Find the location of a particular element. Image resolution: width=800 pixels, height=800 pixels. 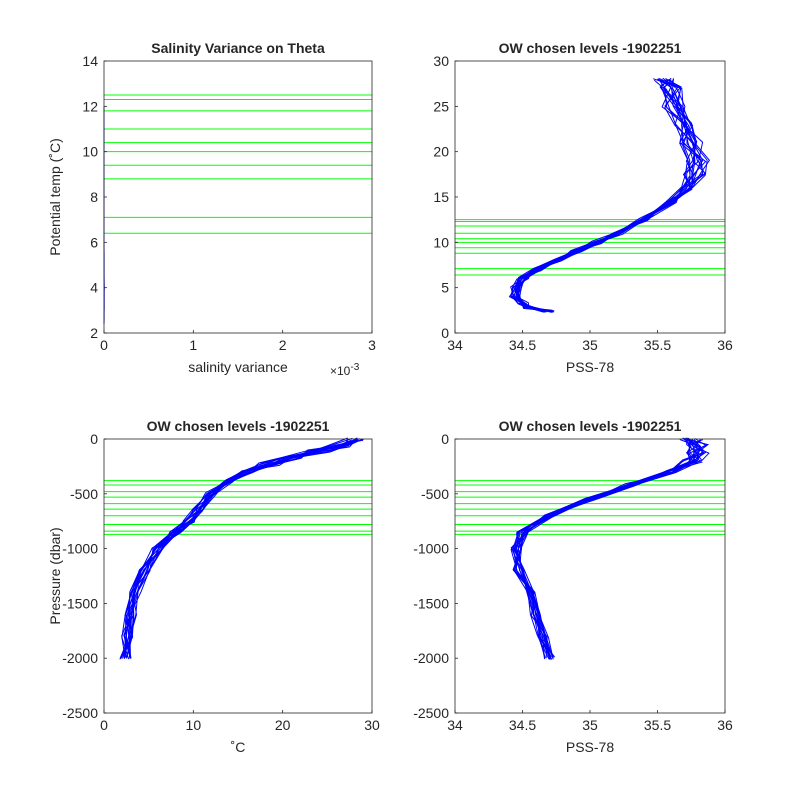

x-ticks: 0 10 20 30 is located at coordinates (240, 721).